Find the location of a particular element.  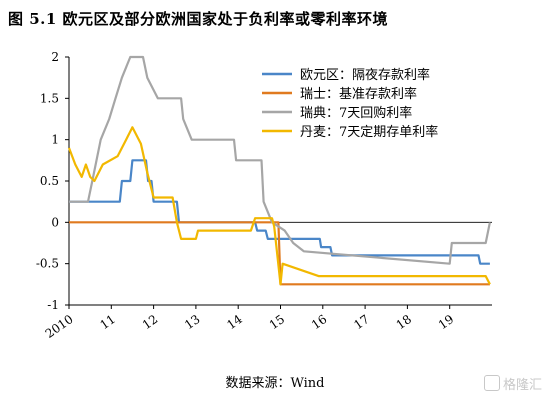

y-tick-label: 0 is located at coordinates (55, 222).